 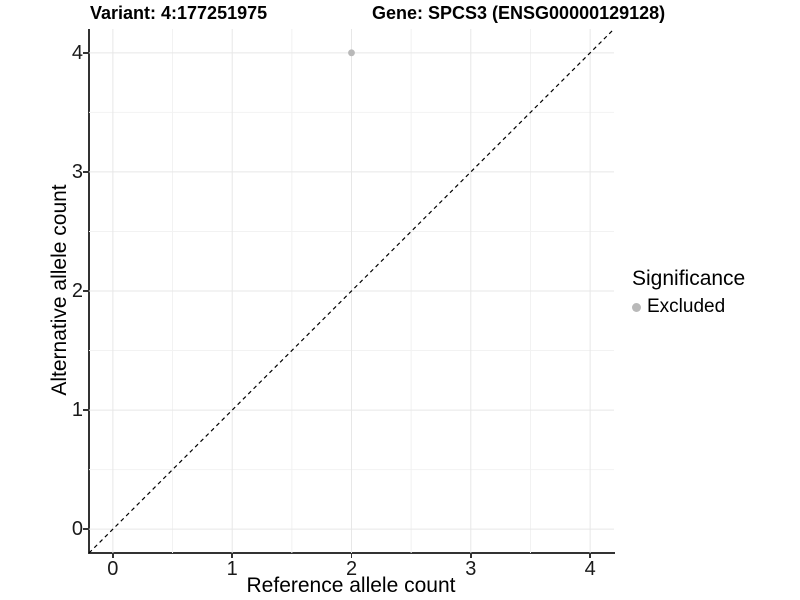 I want to click on excluded-point-icon, so click(x=636, y=307).